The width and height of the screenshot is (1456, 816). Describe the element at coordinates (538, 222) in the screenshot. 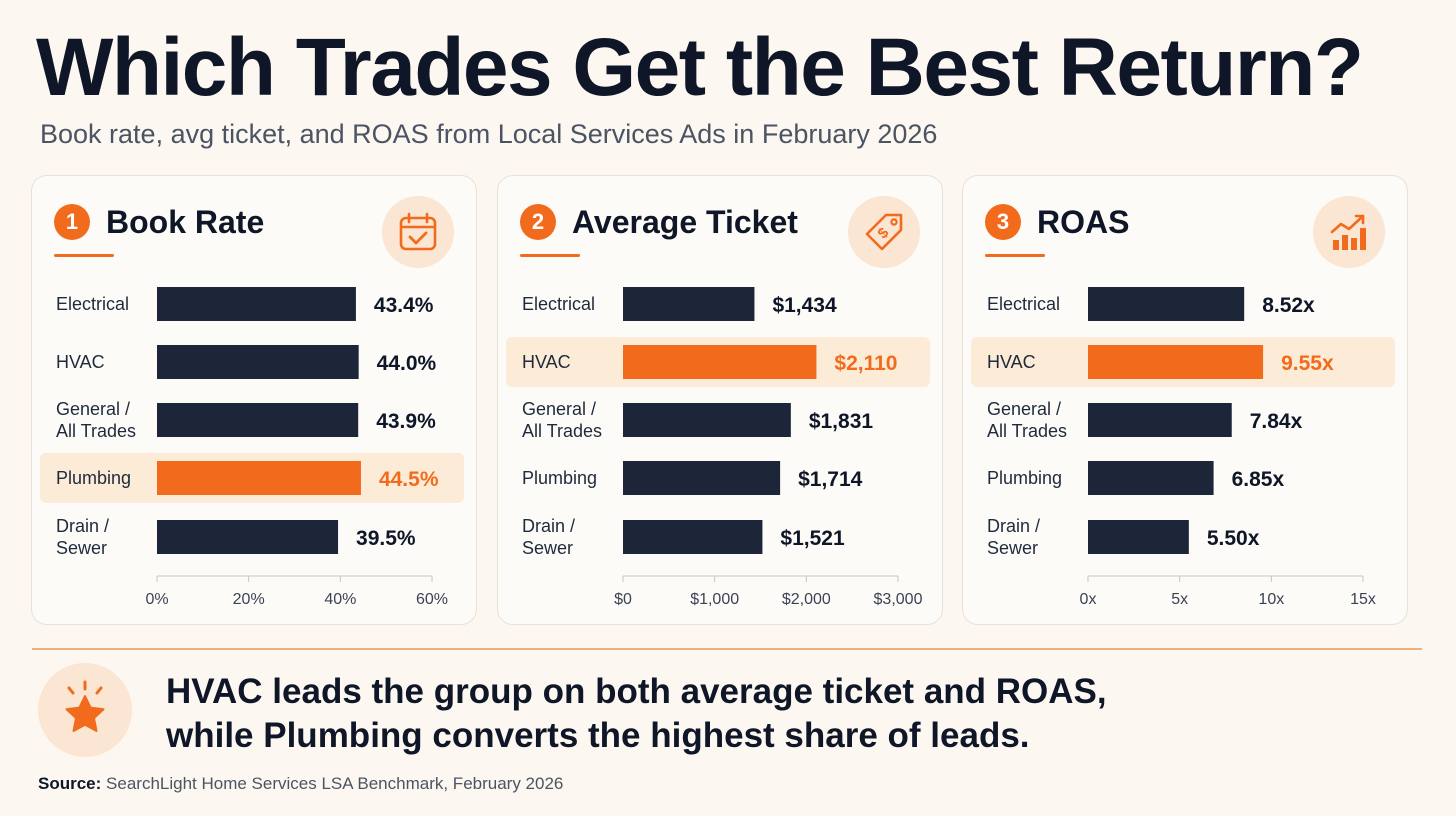

I see `panel-number-badge: 2` at that location.